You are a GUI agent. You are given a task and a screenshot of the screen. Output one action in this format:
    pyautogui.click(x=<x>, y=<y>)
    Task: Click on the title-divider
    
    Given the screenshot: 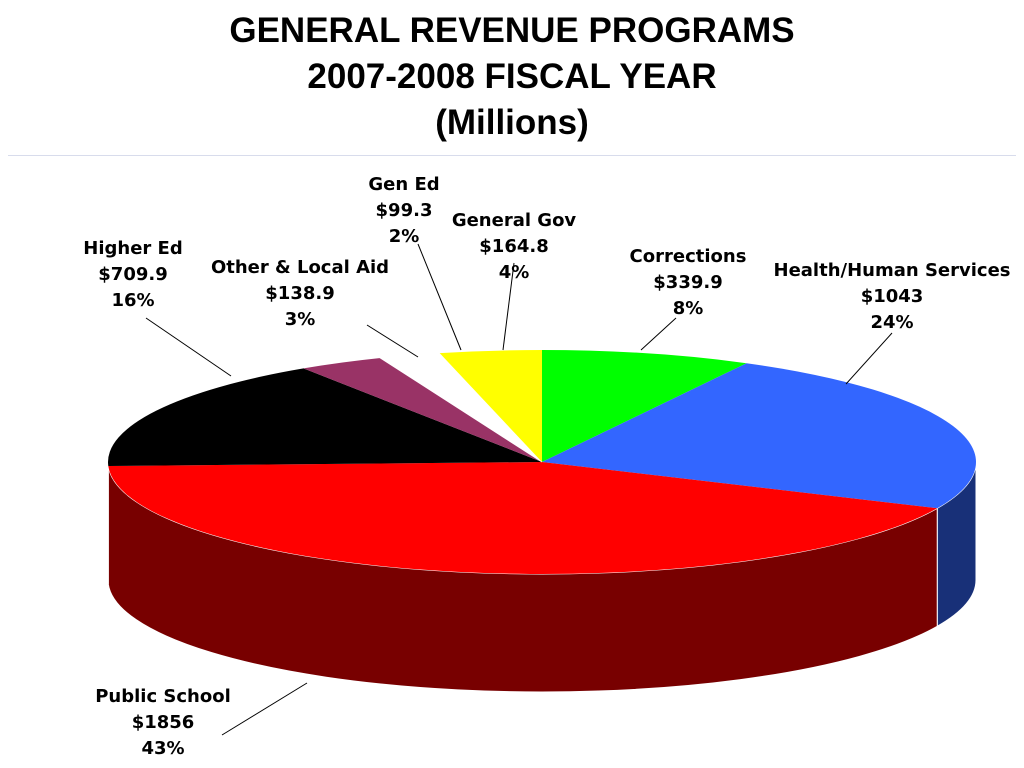 What is the action you would take?
    pyautogui.click(x=512, y=155)
    